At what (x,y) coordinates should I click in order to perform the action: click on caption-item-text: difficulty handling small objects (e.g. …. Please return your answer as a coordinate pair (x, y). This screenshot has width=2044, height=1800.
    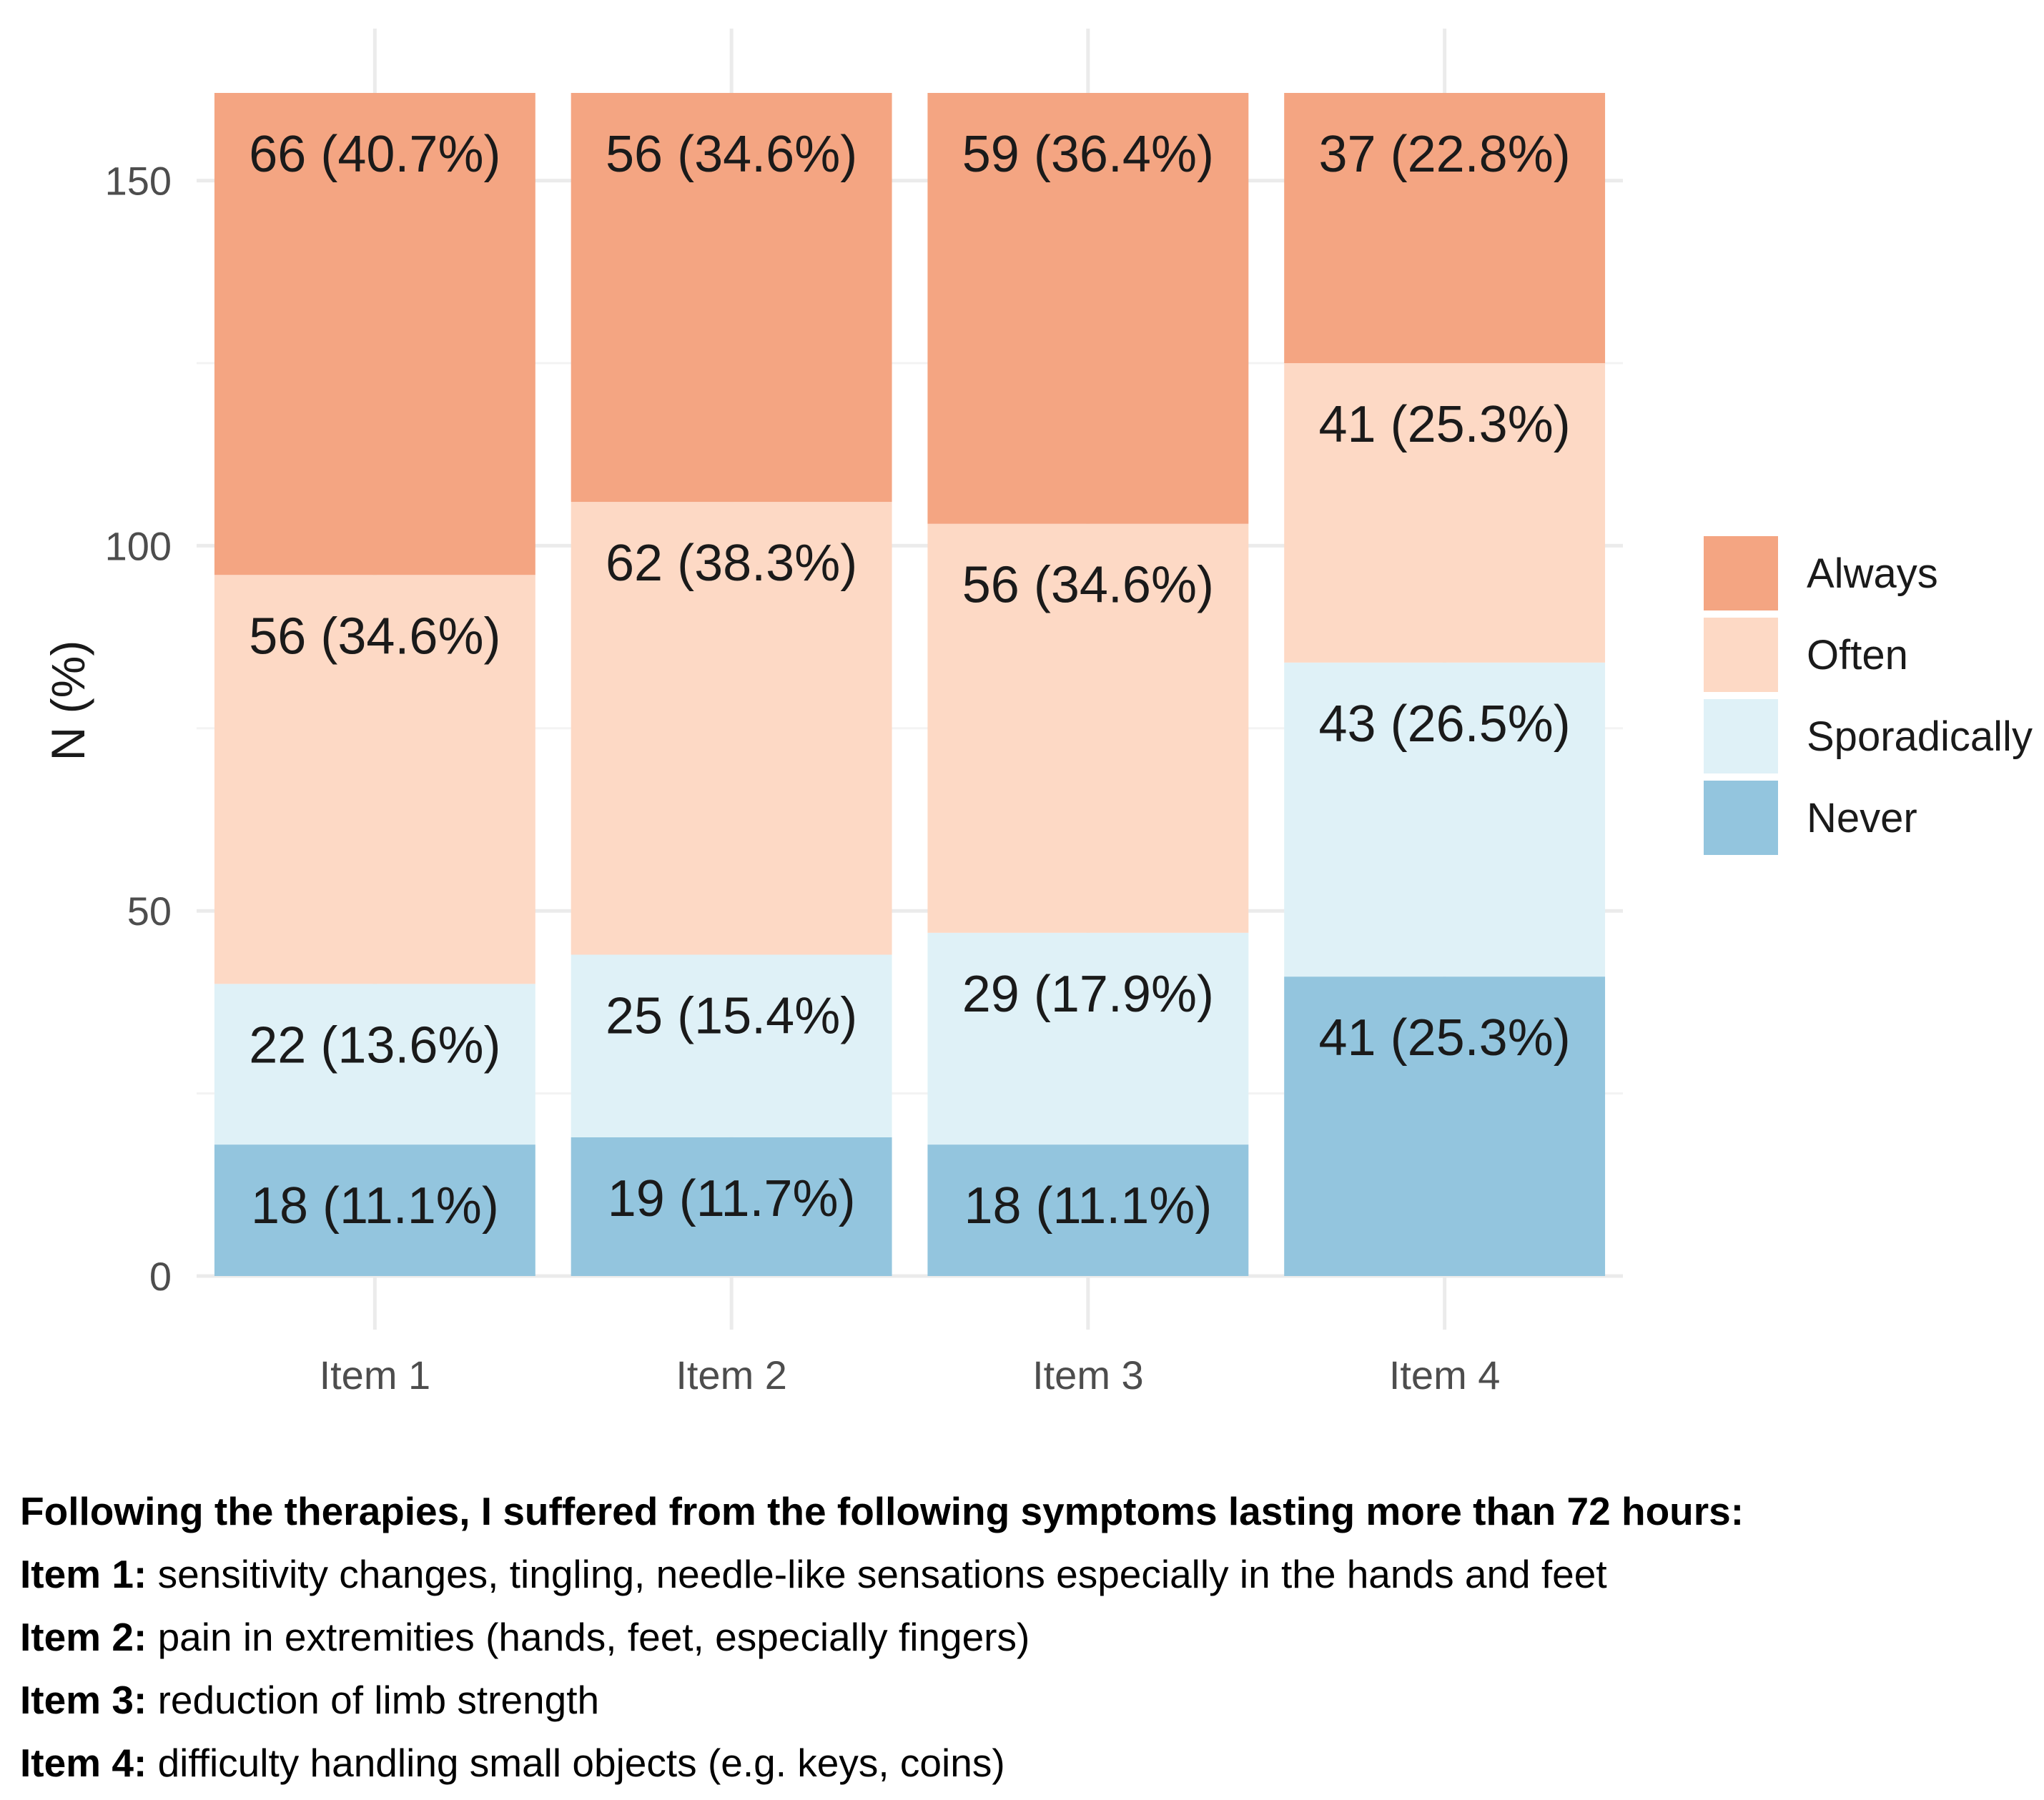
    Looking at the image, I should click on (581, 1763).